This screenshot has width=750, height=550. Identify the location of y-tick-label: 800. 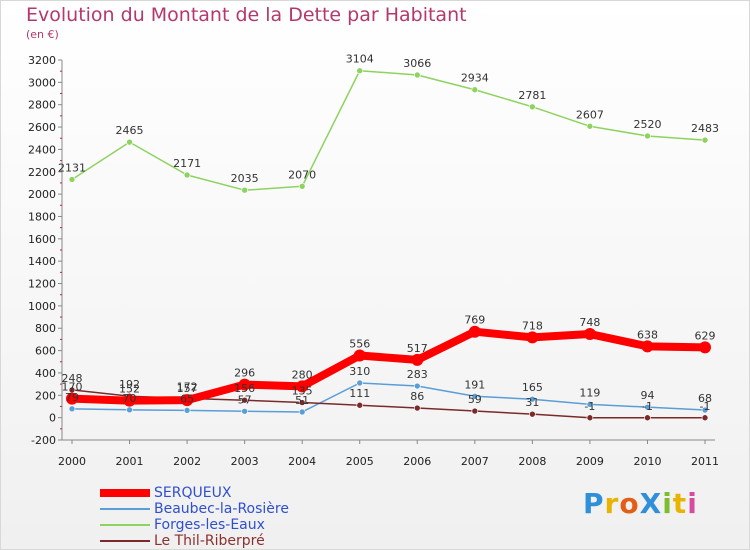
(45, 328).